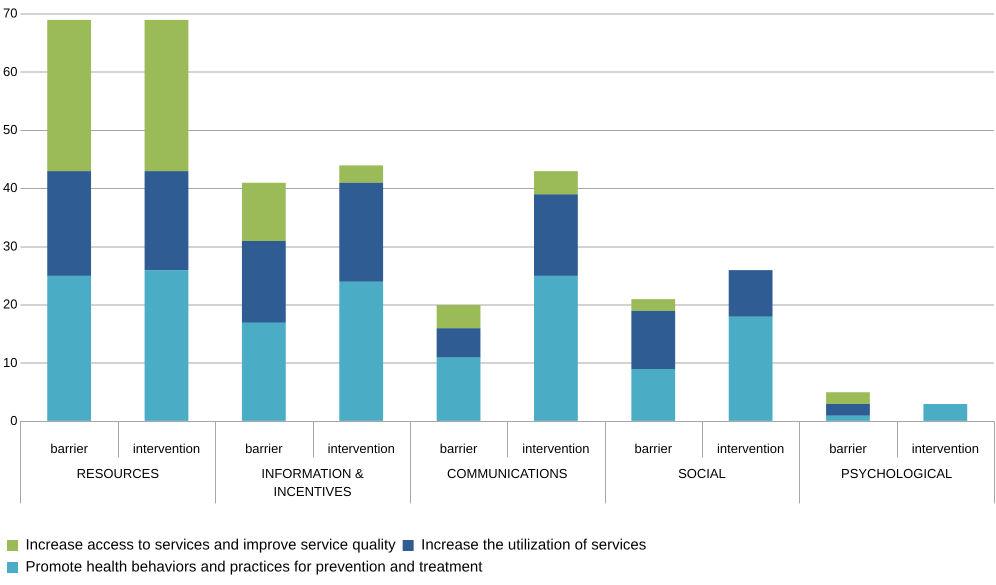 Image resolution: width=996 pixels, height=585 pixels. What do you see at coordinates (10, 246) in the screenshot?
I see `y-tick-label: 30` at bounding box center [10, 246].